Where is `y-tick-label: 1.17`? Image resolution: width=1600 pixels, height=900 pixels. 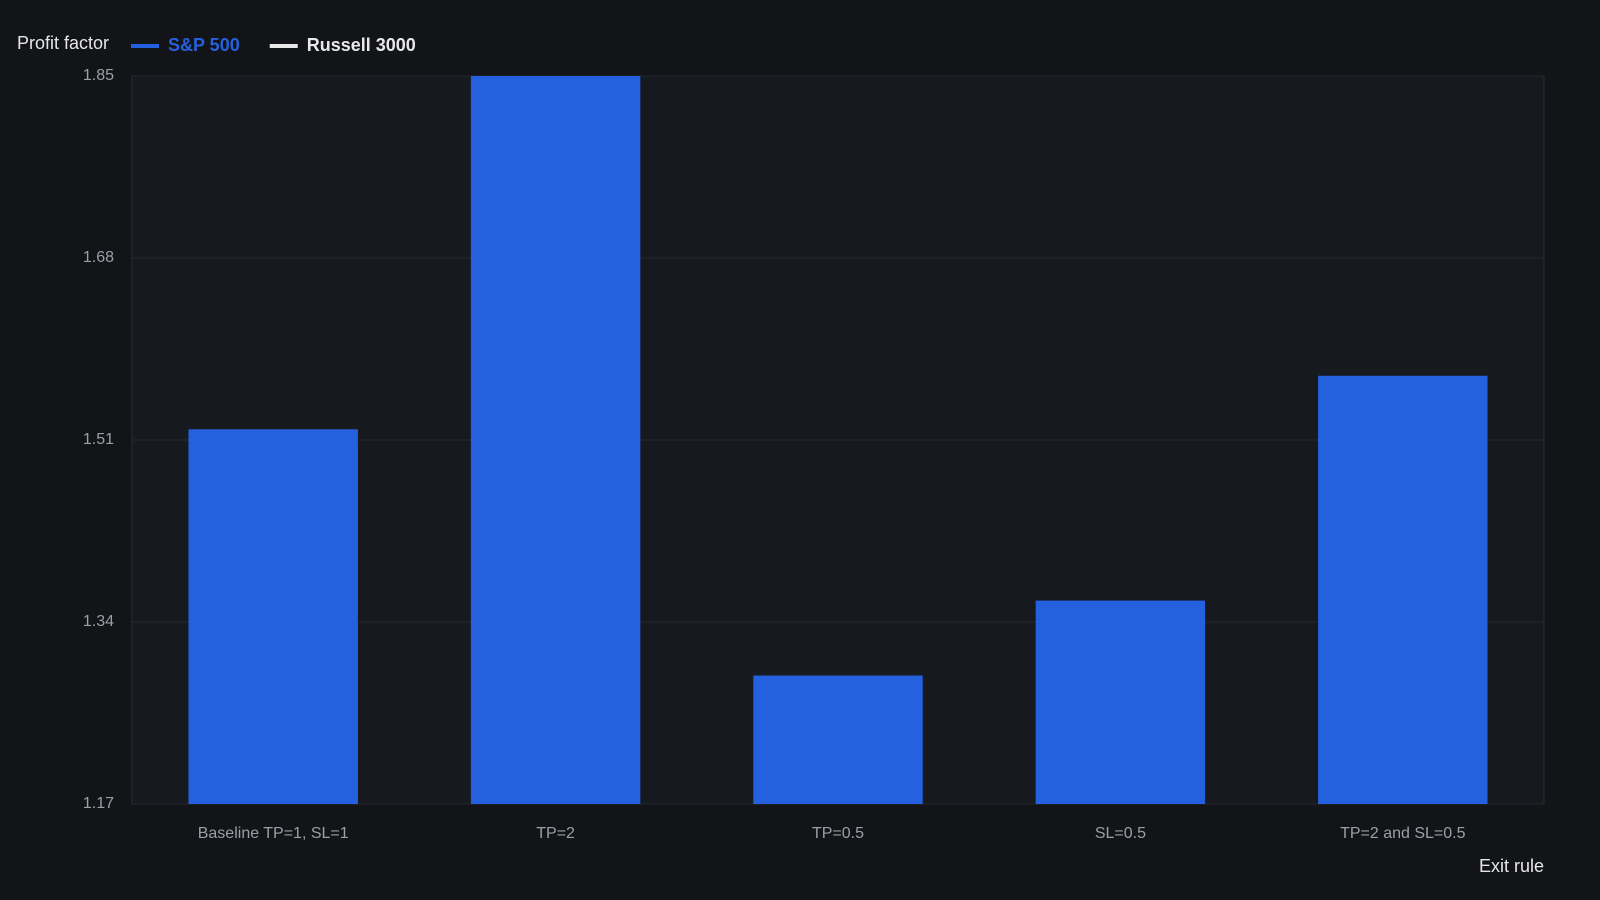 y-tick-label: 1.17 is located at coordinates (98, 803).